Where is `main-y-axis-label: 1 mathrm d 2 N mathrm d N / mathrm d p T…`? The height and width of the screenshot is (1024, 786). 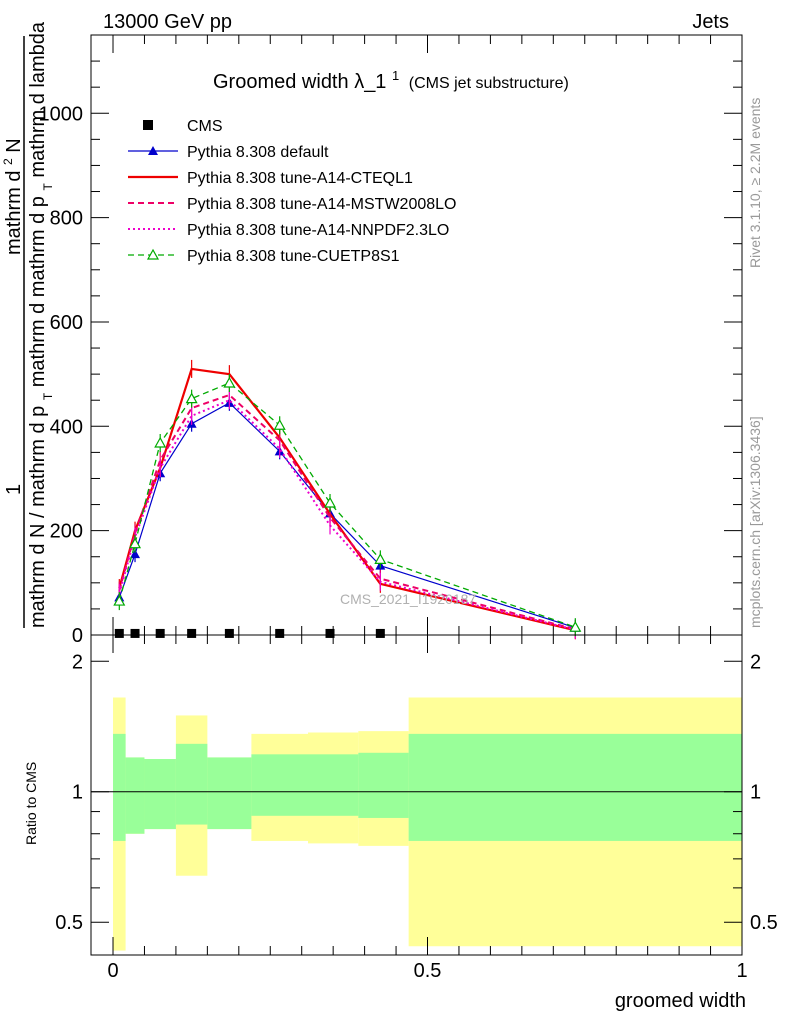 main-y-axis-label: 1 mathrm d 2 N mathrm d N / mathrm d p T… is located at coordinates (28, 324).